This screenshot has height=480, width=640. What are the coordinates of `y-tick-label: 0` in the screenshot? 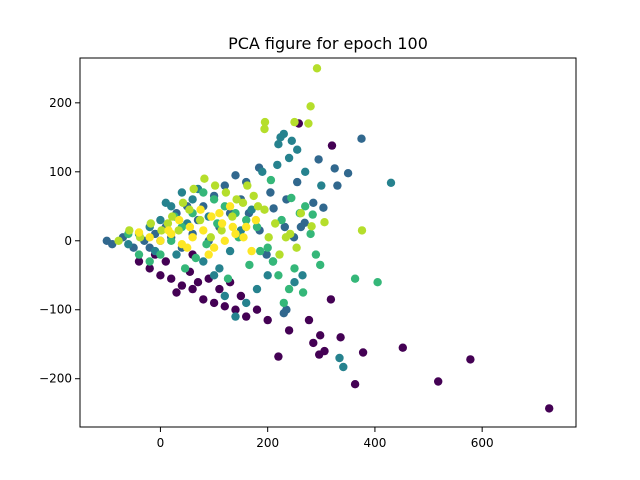 It's located at (68, 241).